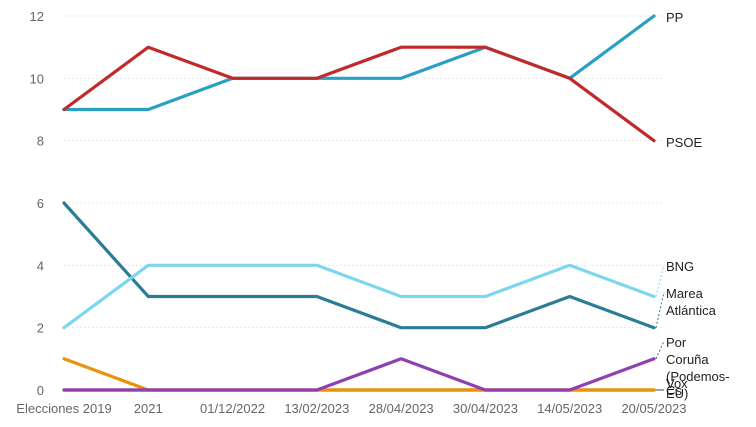  What do you see at coordinates (674, 390) in the screenshot?
I see `series-label: Cs` at bounding box center [674, 390].